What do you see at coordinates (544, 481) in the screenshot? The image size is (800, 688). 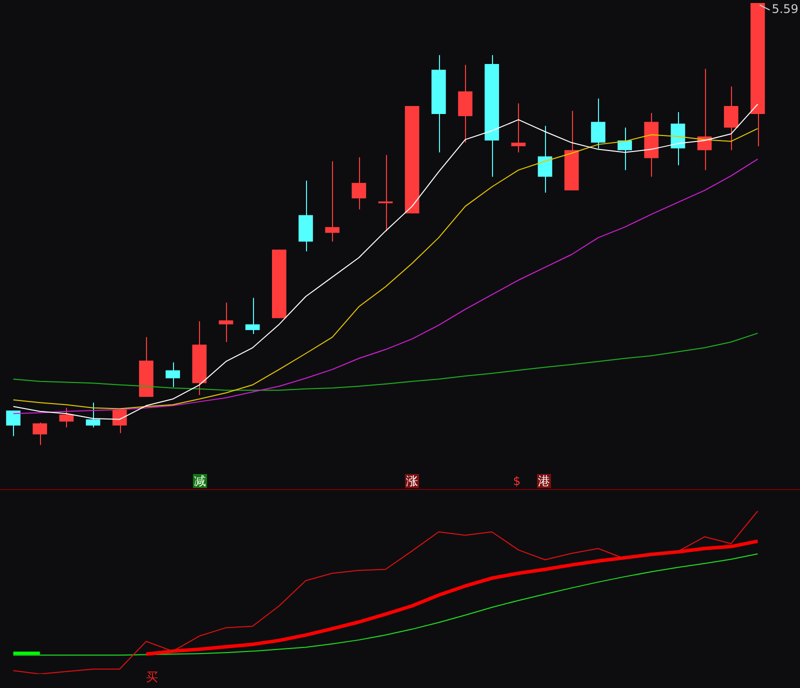 I see `text: 港` at bounding box center [544, 481].